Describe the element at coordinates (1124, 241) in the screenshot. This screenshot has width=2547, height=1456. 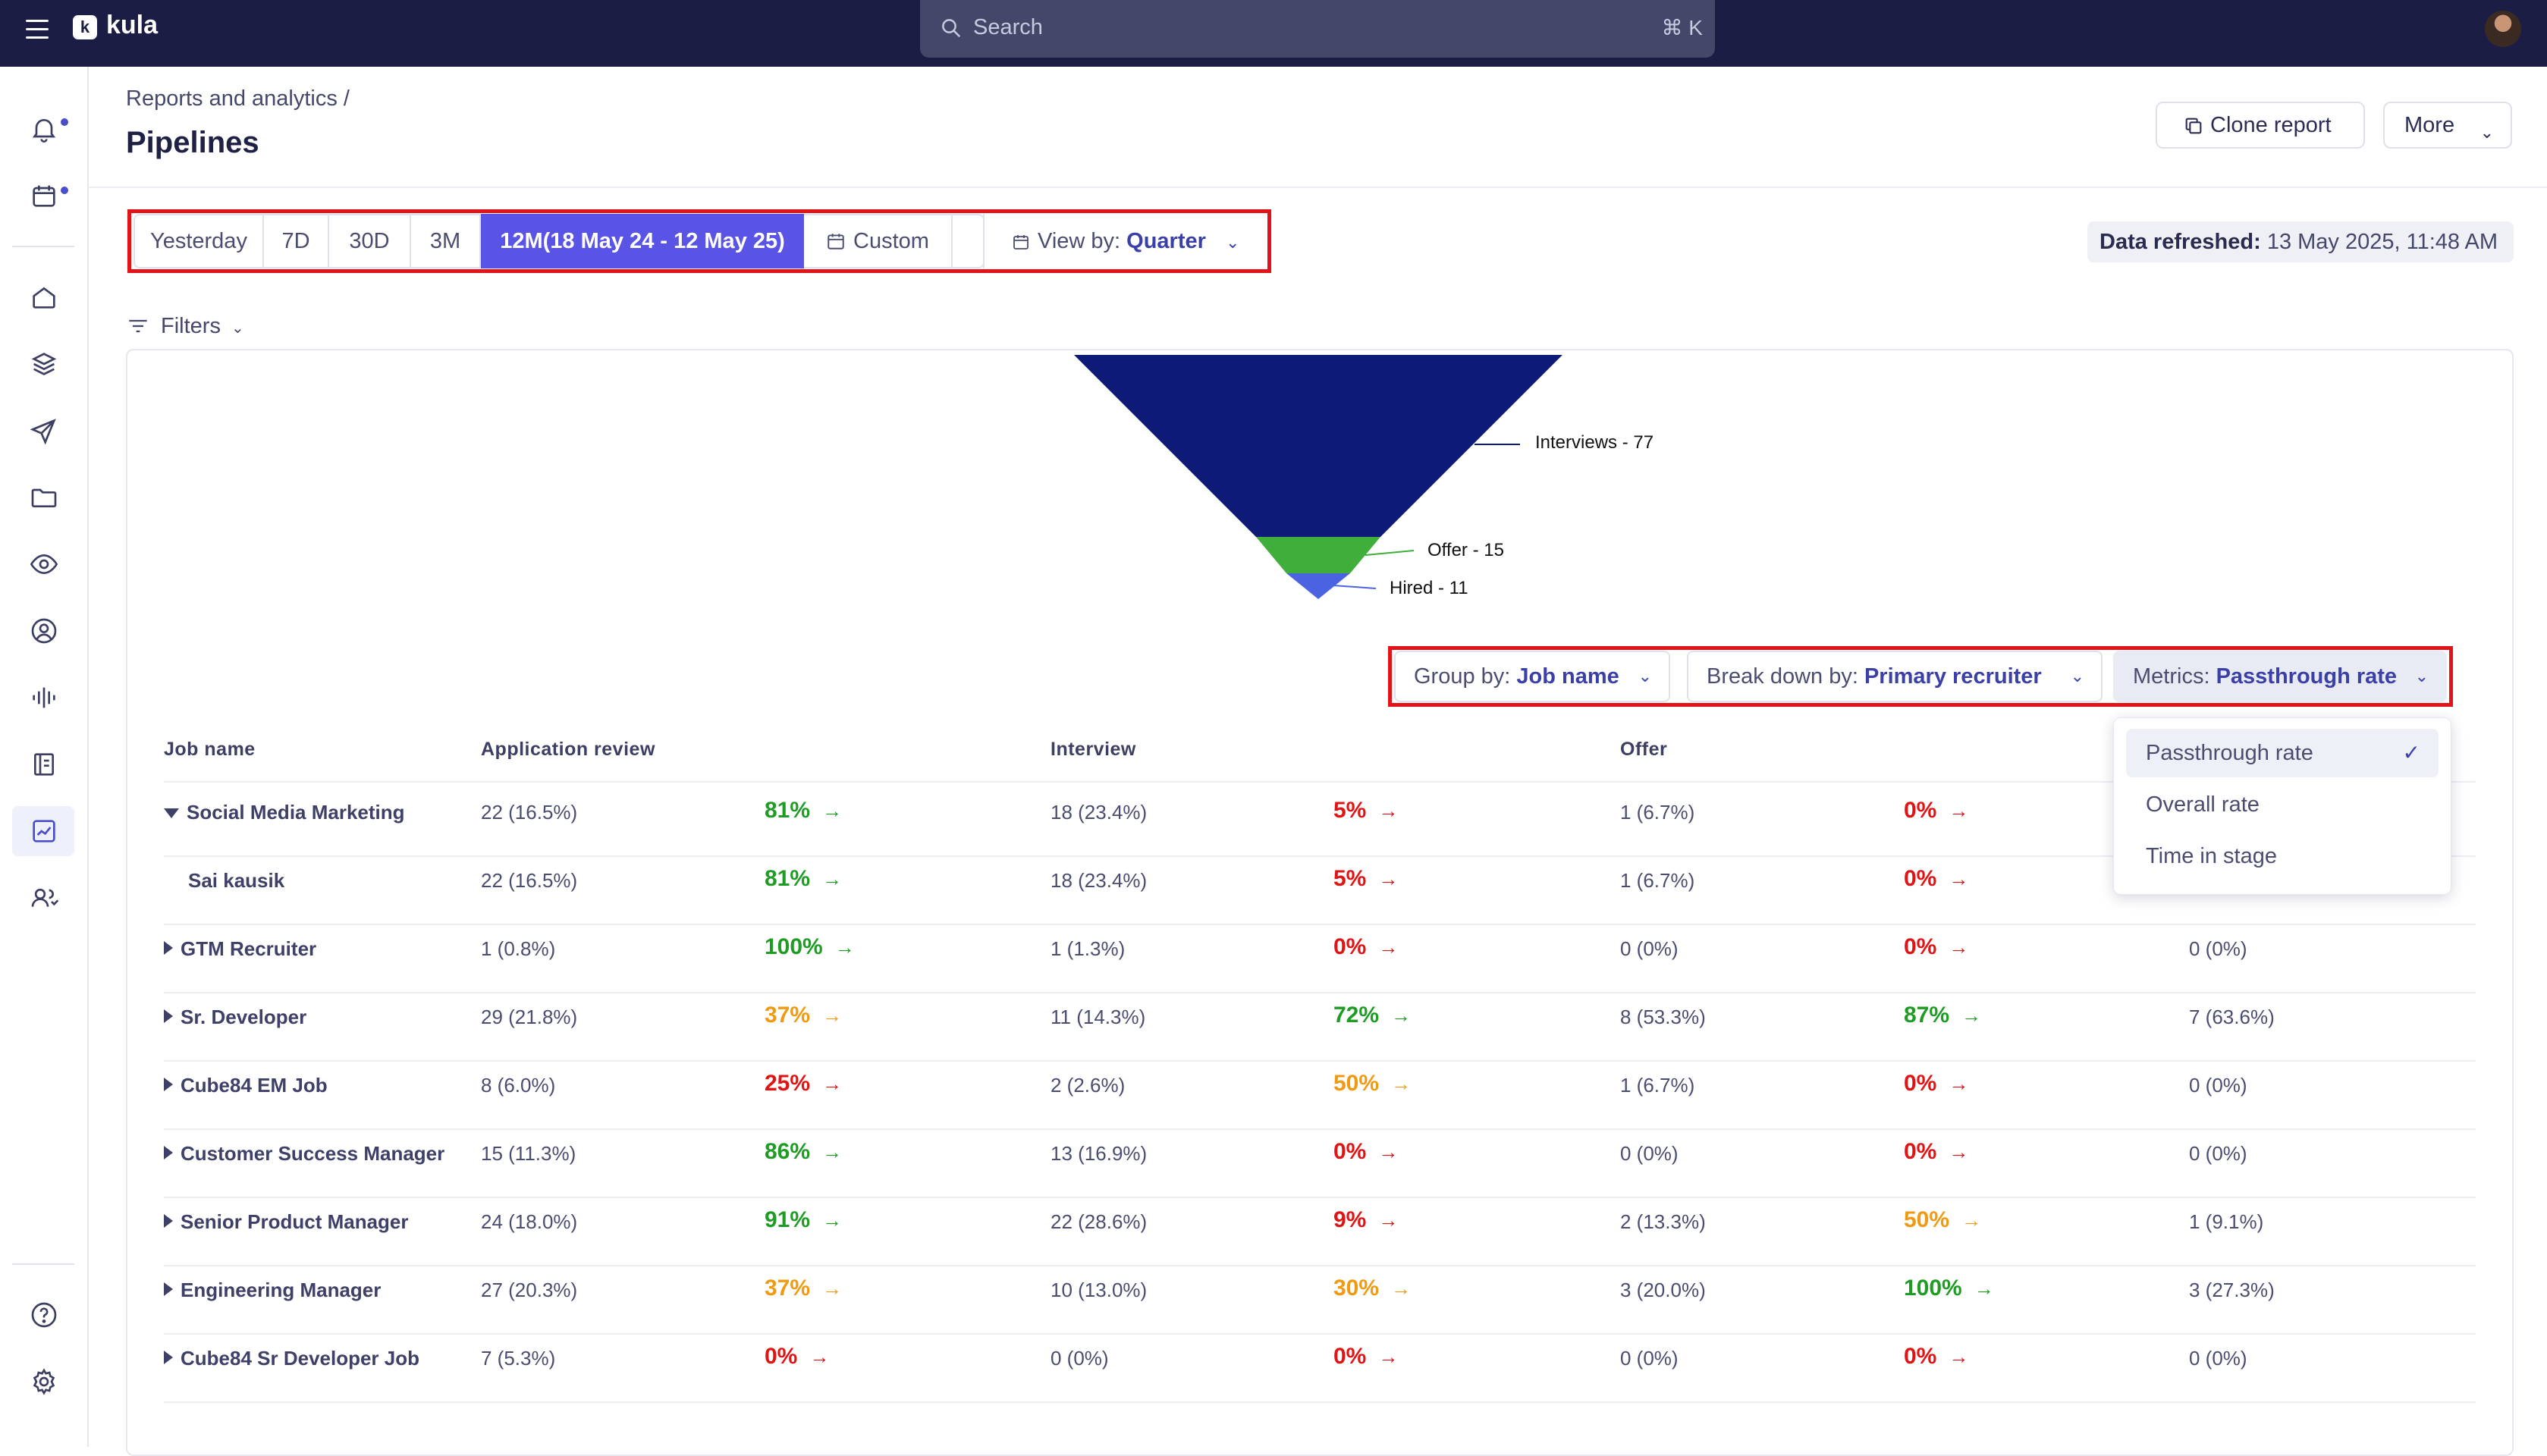
I see `view-by-dropdown: View by: Quarter ⌄` at that location.